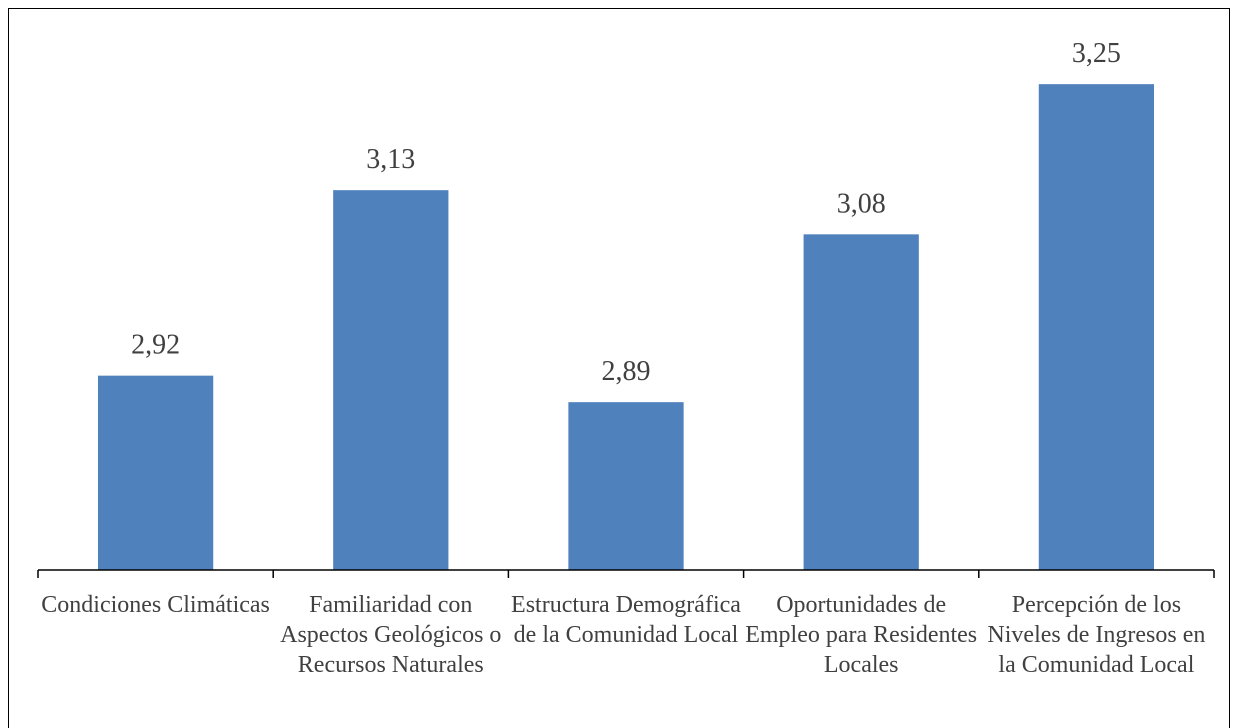 Image resolution: width=1241 pixels, height=728 pixels. Describe the element at coordinates (861, 203) in the screenshot. I see `value-label: 3,08` at that location.